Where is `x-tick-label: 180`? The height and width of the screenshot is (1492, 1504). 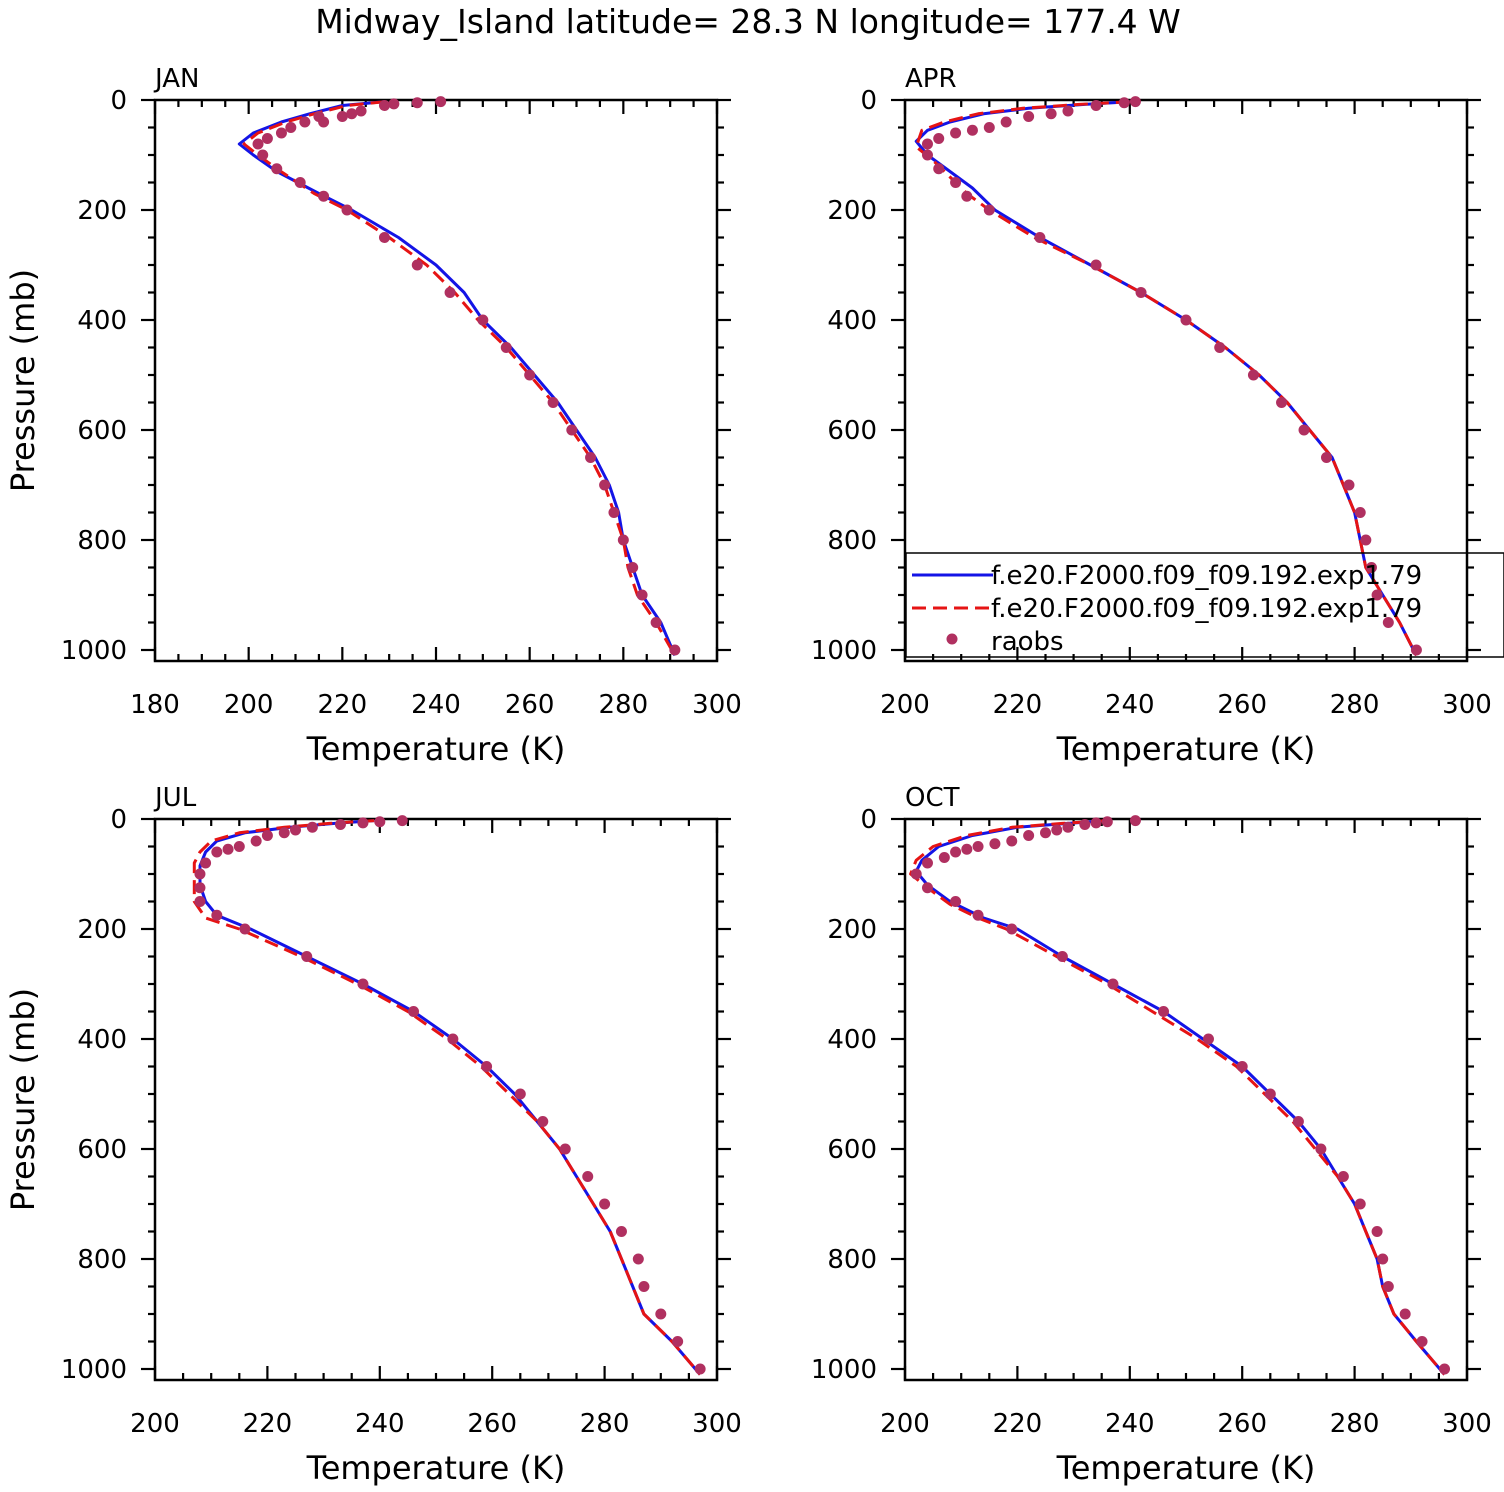 x-tick-label: 180 is located at coordinates (155, 705).